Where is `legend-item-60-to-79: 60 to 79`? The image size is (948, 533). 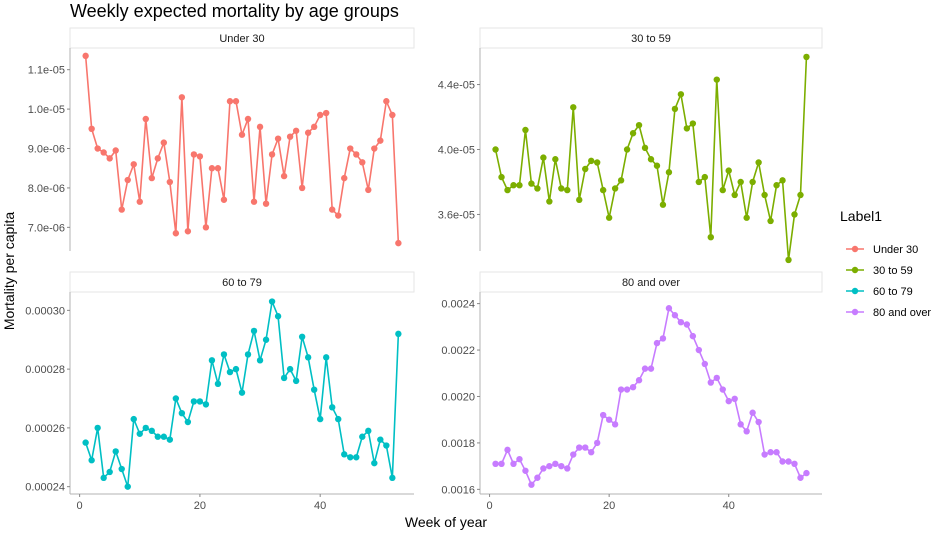
legend-item-60-to-79: 60 to 79 is located at coordinates (879, 292).